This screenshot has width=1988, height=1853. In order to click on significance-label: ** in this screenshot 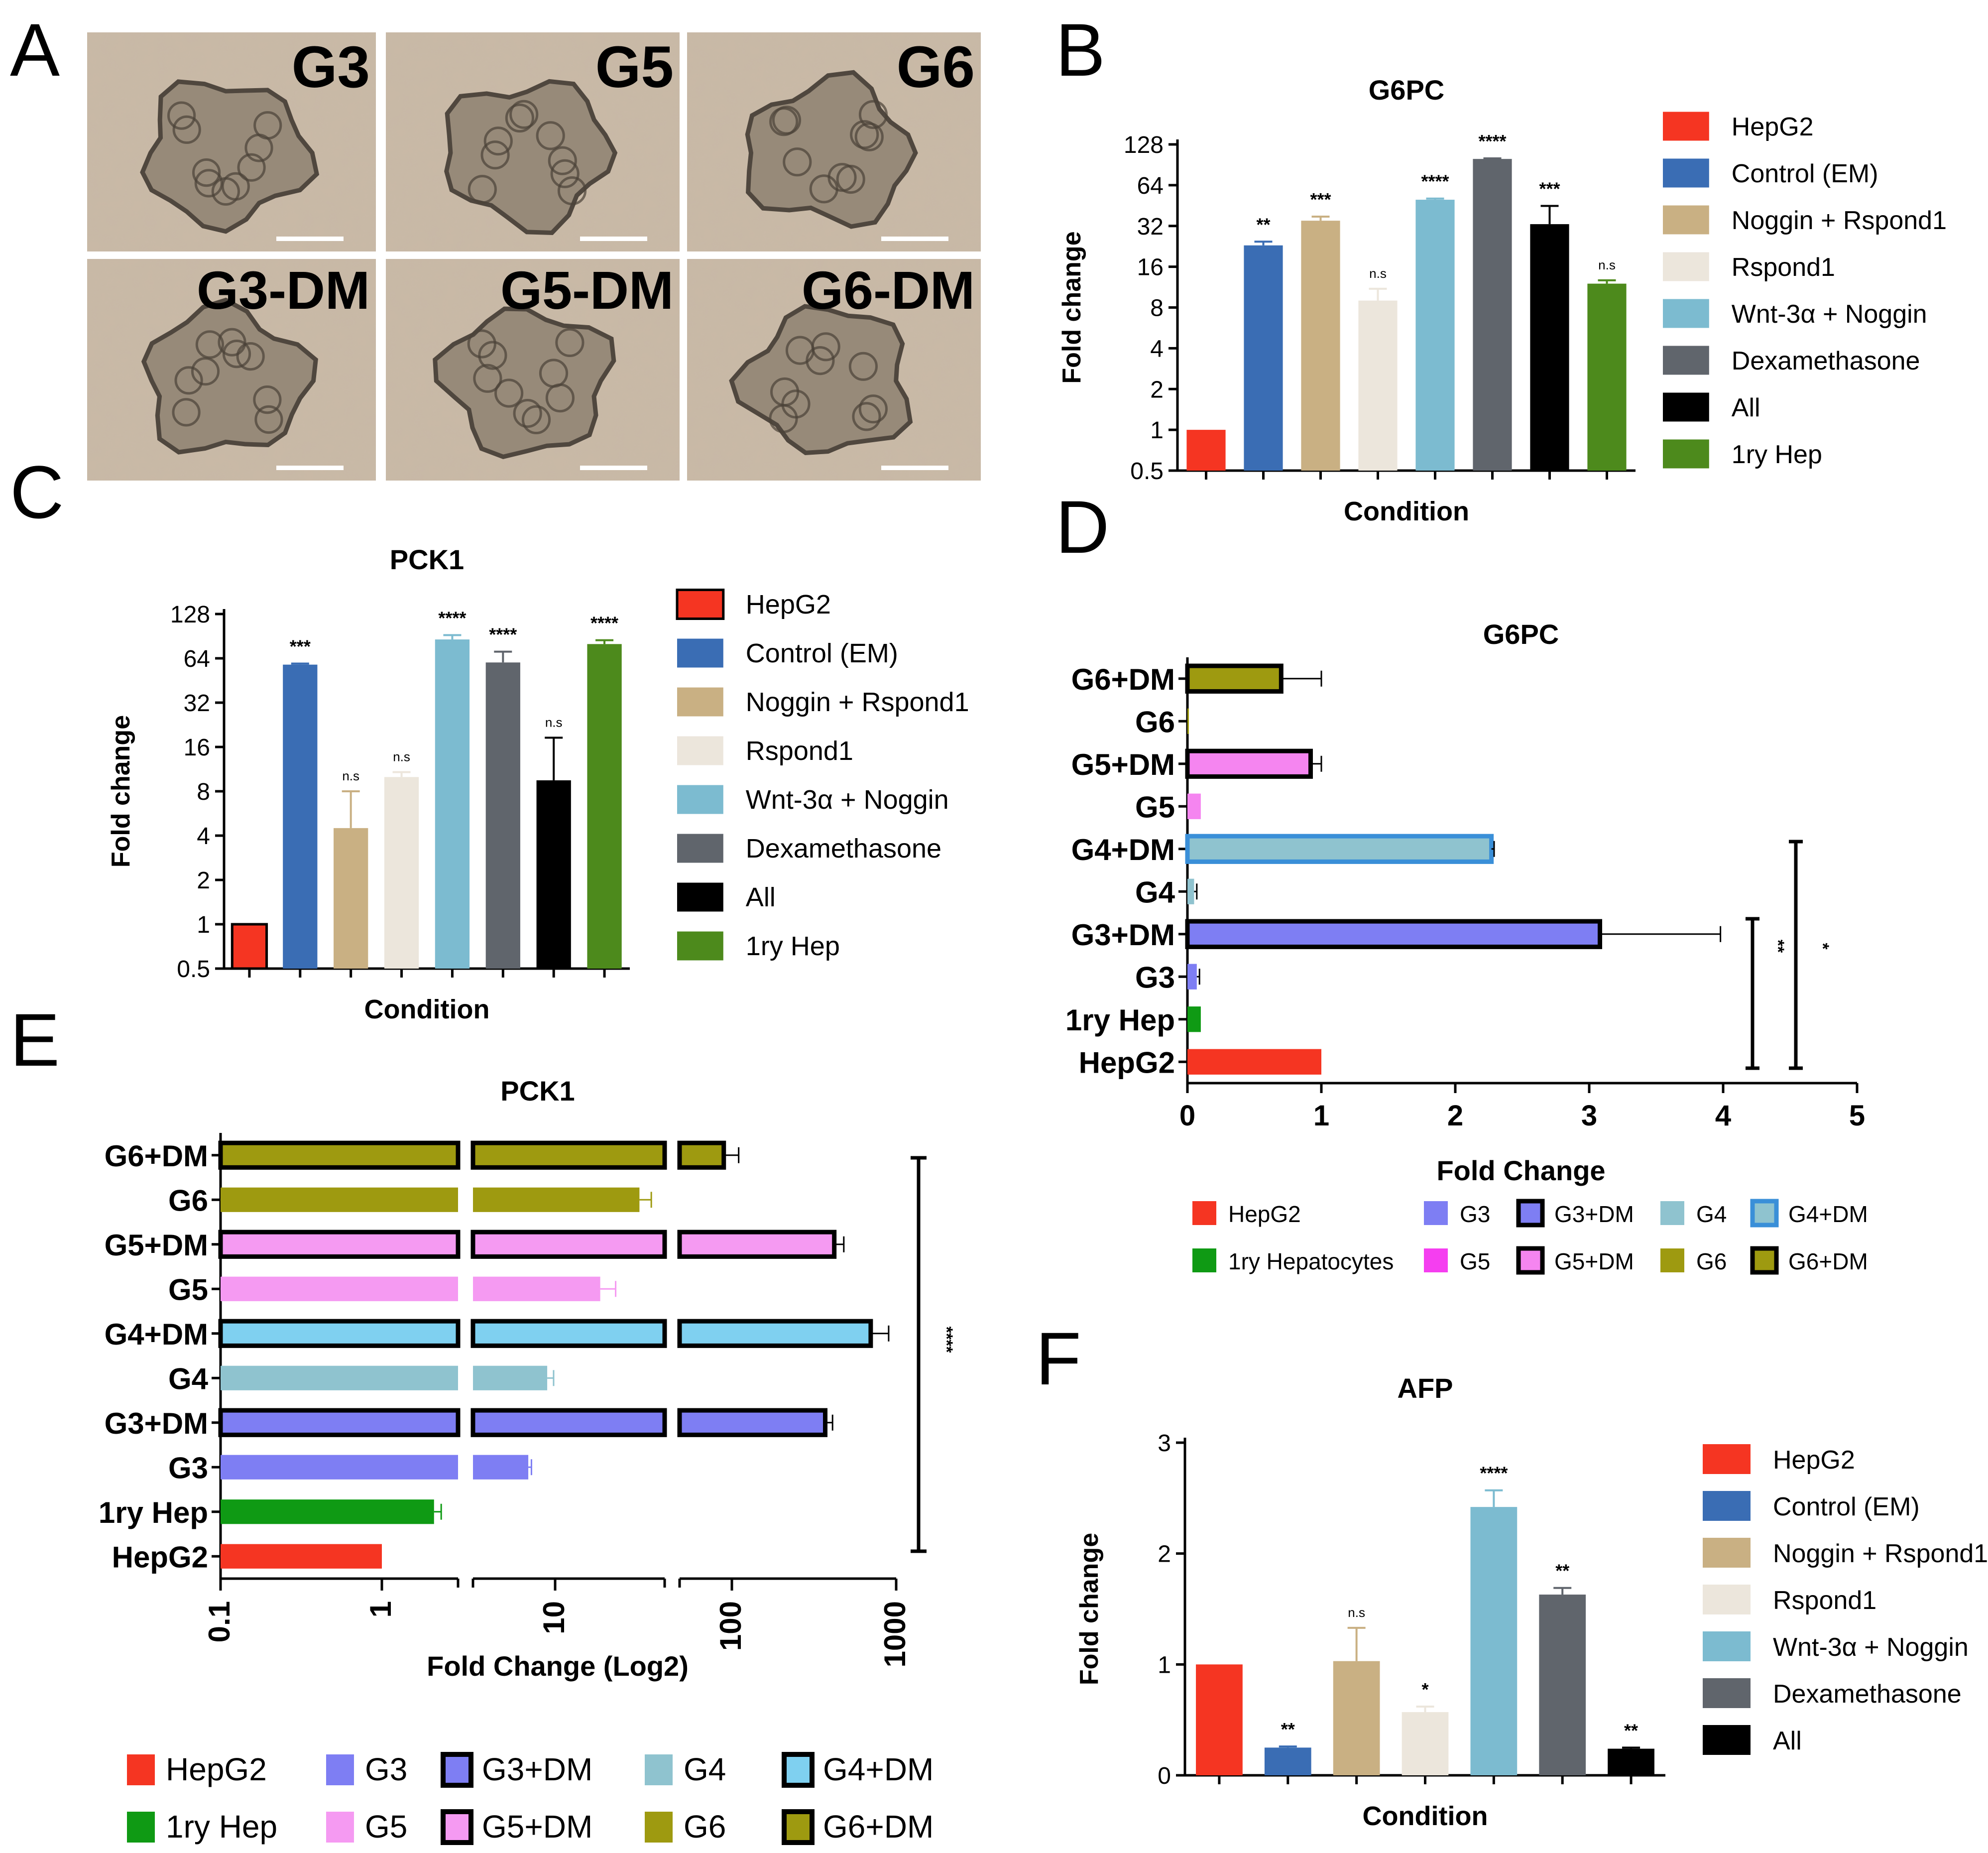, I will do `click(1777, 947)`.